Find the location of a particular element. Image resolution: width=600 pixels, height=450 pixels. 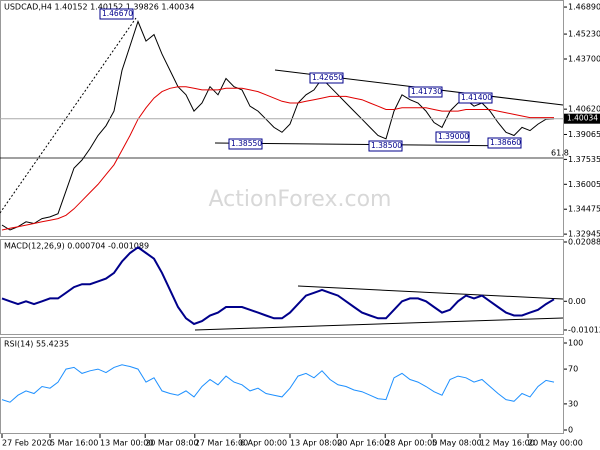

x-tick-label: 20 May 00:00 is located at coordinates (555, 443).